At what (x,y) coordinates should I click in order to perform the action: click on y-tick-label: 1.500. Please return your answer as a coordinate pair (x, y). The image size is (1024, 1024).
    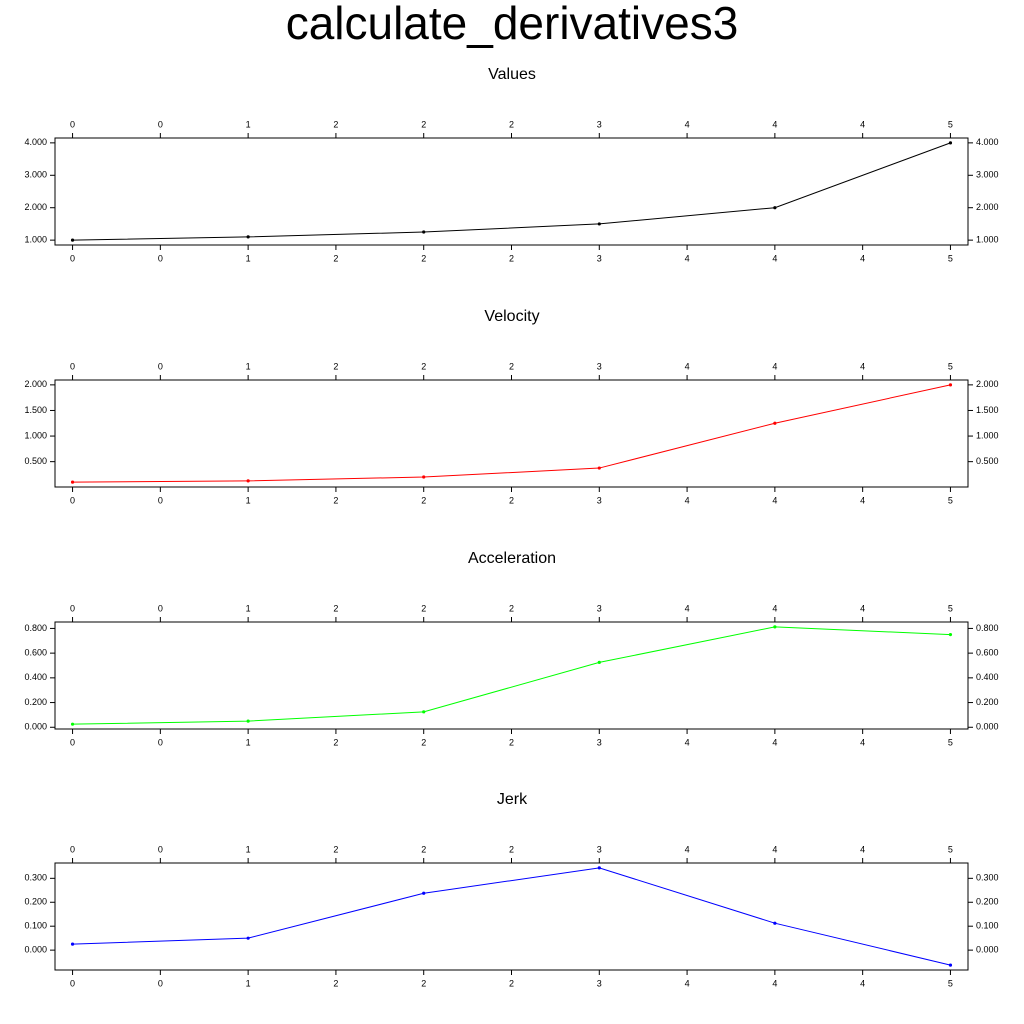
    Looking at the image, I should click on (35, 410).